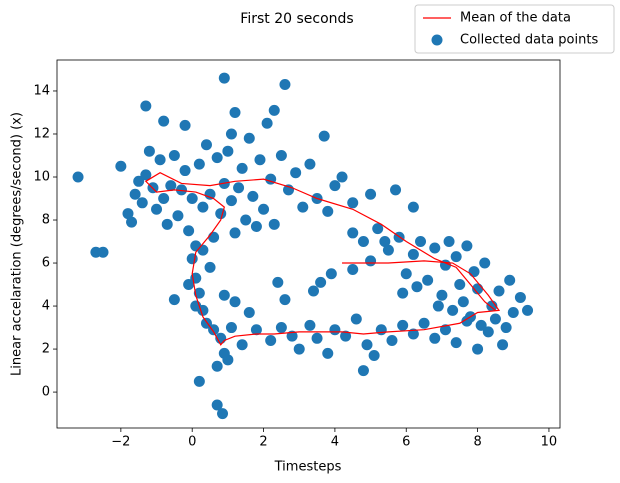 The image size is (620, 483). What do you see at coordinates (263, 442) in the screenshot?
I see `x-tick-label: 2` at bounding box center [263, 442].